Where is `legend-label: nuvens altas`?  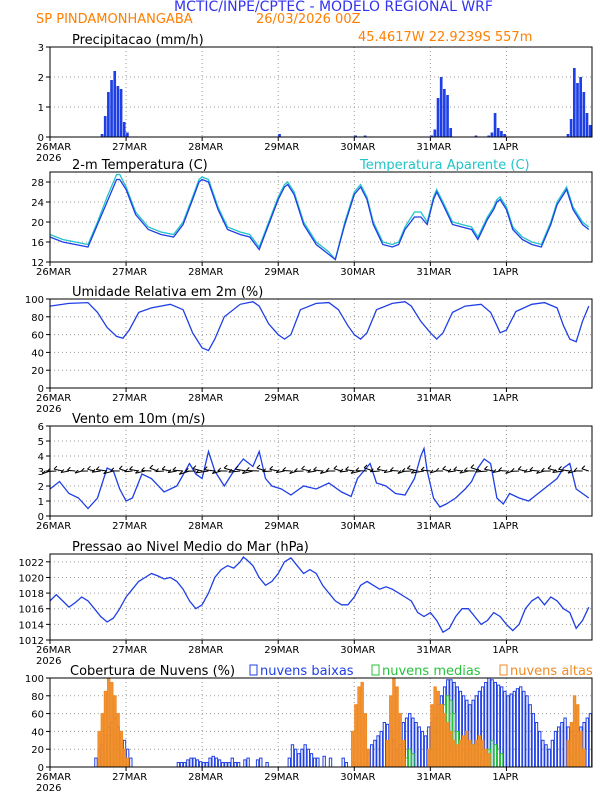
legend-label: nuvens altas is located at coordinates (551, 671).